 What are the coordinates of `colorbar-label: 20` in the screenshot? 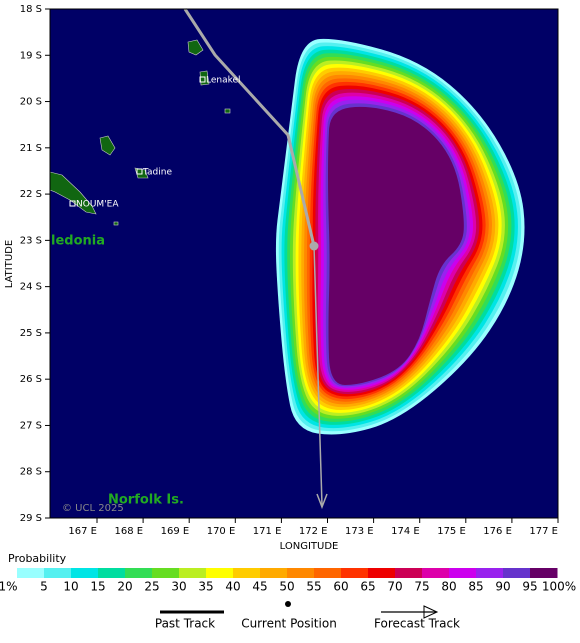 It's located at (124, 587).